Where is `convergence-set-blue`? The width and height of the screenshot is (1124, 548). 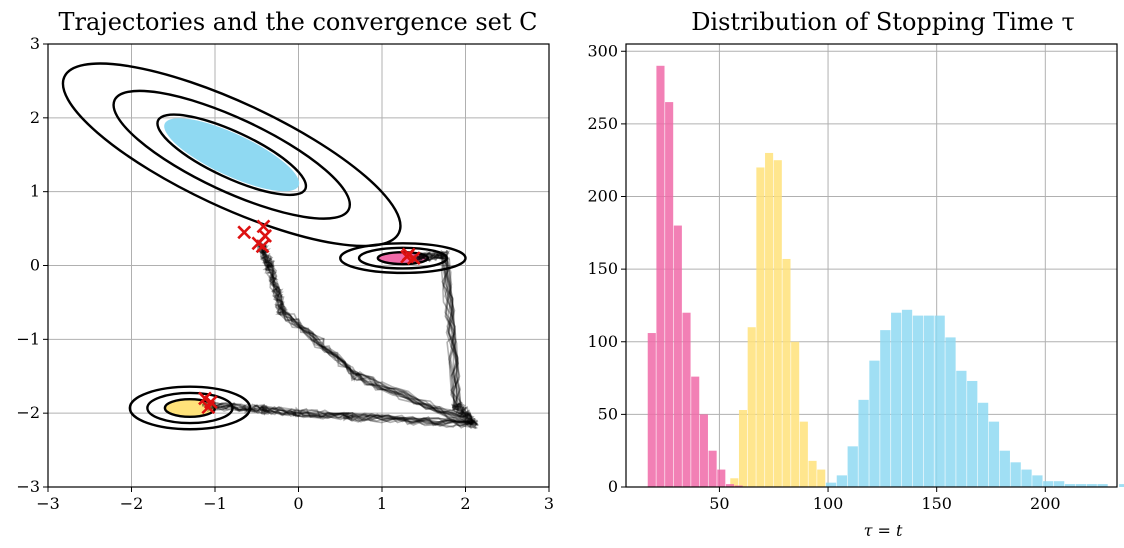
convergence-set-blue is located at coordinates (232, 155).